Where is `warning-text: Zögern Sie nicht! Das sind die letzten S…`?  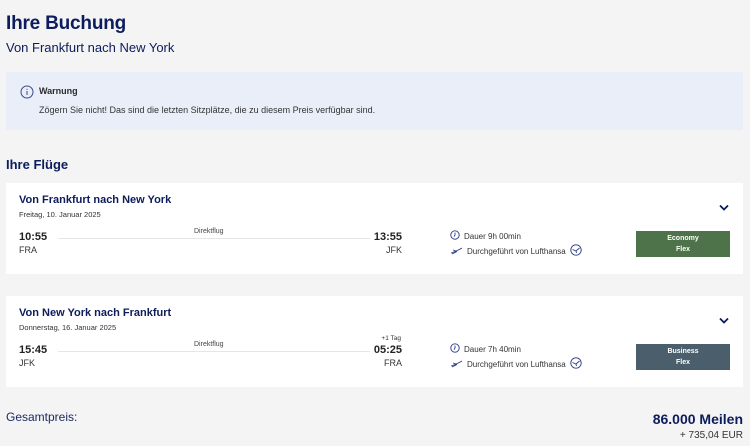
warning-text: Zögern Sie nicht! Das sind die letzten S… is located at coordinates (207, 110).